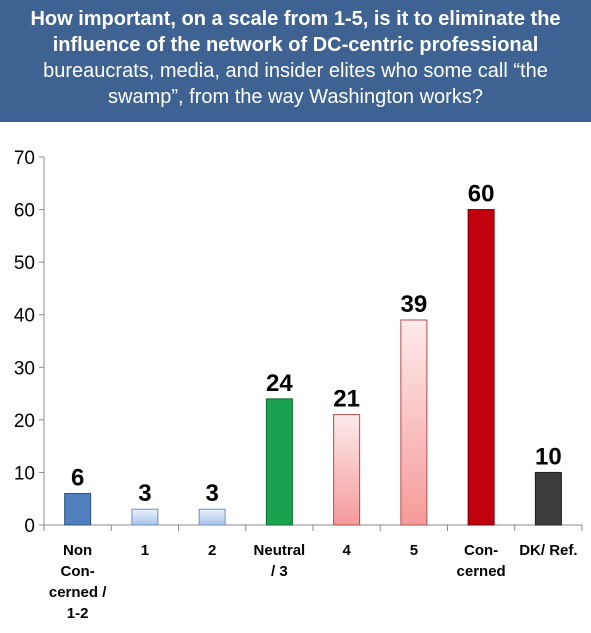 The width and height of the screenshot is (591, 633). Describe the element at coordinates (414, 304) in the screenshot. I see `data-label: 39` at that location.